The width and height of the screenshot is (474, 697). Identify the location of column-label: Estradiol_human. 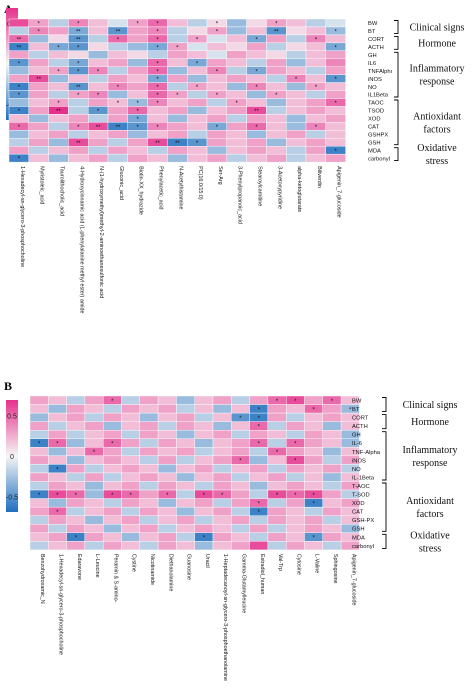
(262, 574).